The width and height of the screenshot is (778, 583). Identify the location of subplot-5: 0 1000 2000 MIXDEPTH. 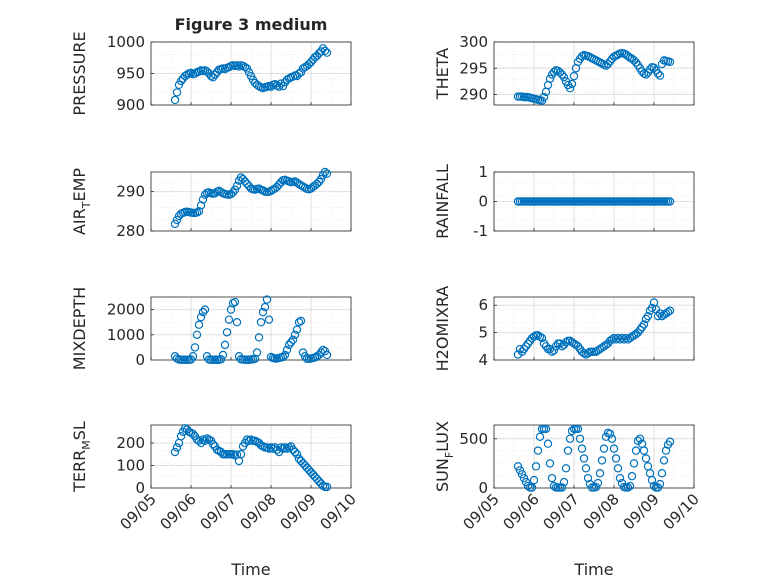
(211, 328).